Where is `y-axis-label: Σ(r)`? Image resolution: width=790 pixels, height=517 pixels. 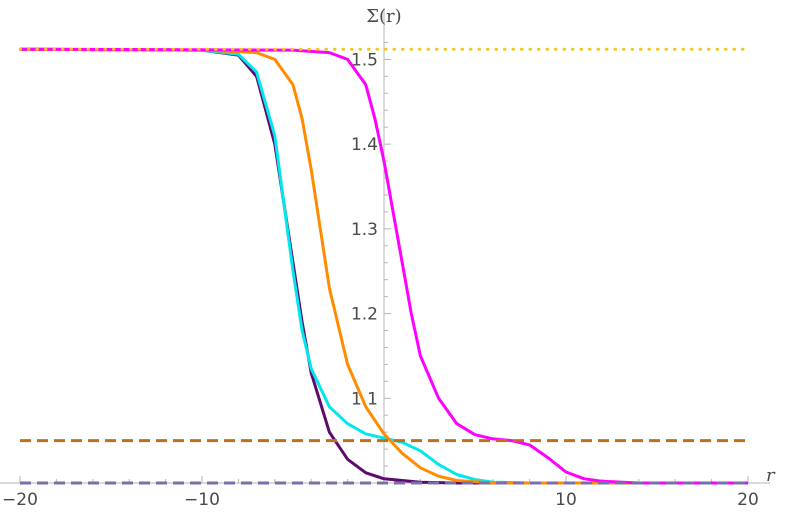
y-axis-label: Σ(r) is located at coordinates (383, 16).